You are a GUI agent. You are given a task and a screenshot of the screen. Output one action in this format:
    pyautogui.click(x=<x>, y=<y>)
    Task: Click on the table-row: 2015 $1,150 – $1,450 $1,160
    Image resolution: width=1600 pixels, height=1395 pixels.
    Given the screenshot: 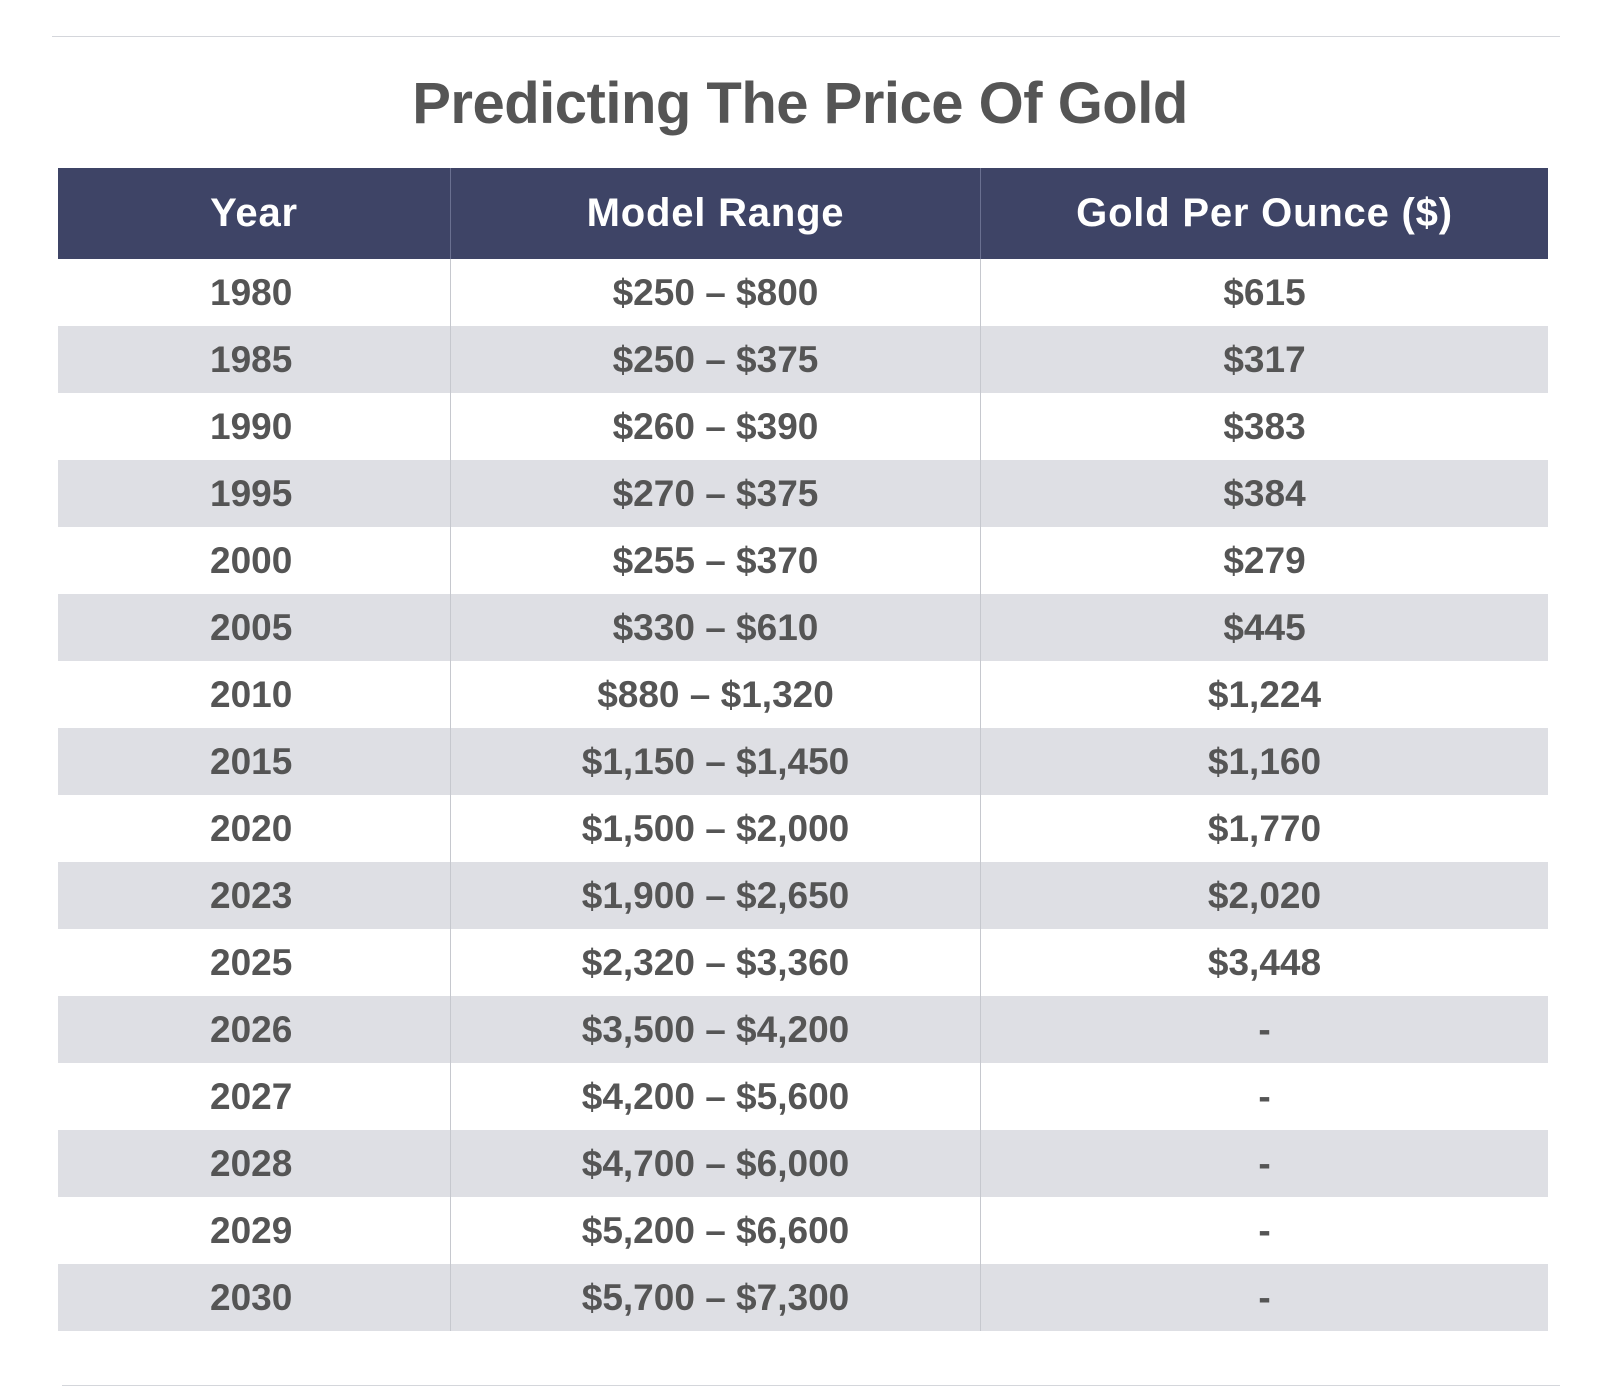 What is the action you would take?
    pyautogui.click(x=803, y=761)
    